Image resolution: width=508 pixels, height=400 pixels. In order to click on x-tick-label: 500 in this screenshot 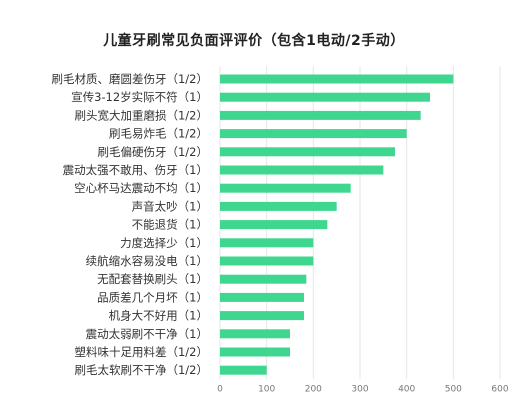, I will do `click(453, 389)`.